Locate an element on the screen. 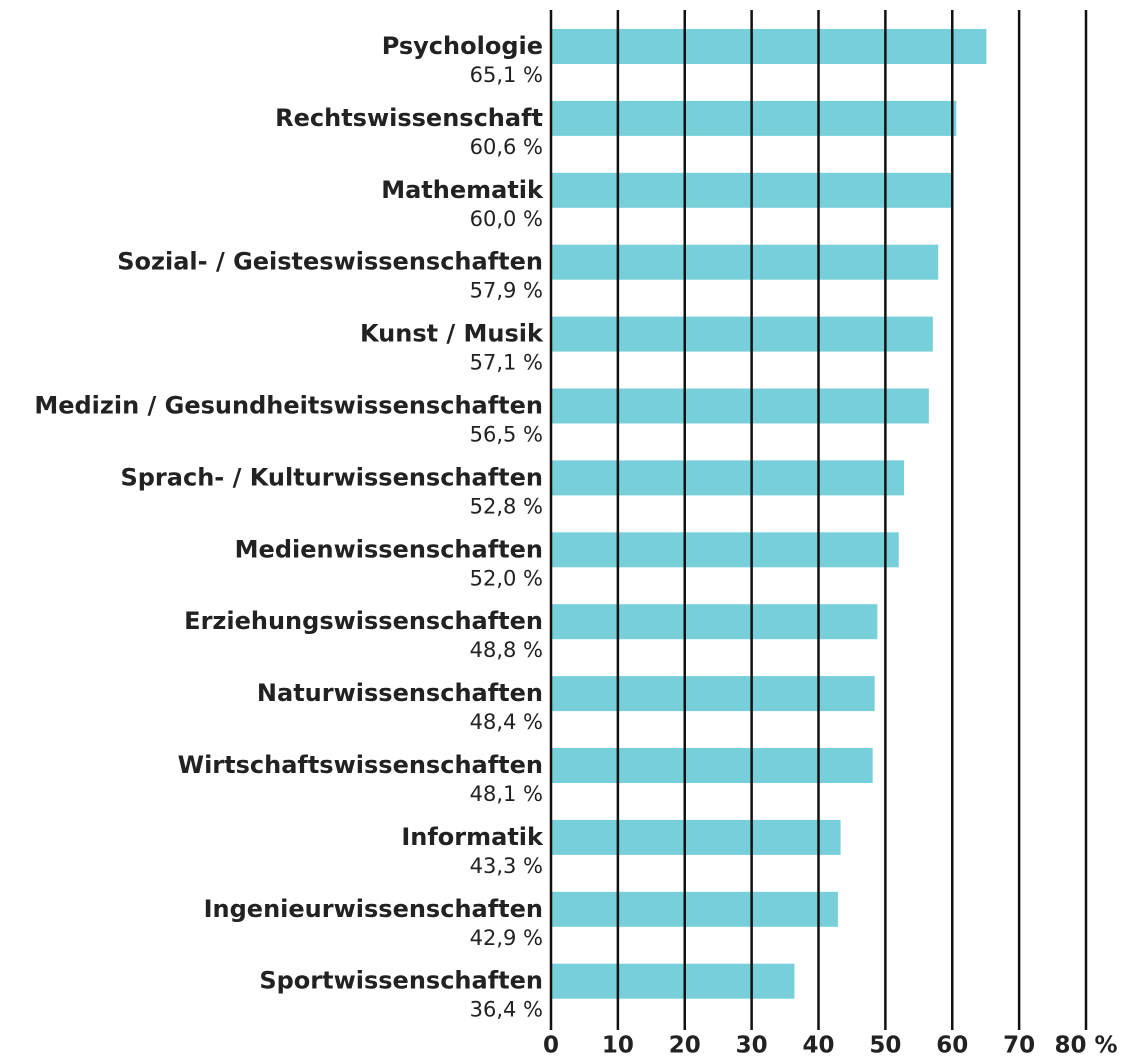 The image size is (1135, 1057). value-label: 57,1 % is located at coordinates (506, 363).